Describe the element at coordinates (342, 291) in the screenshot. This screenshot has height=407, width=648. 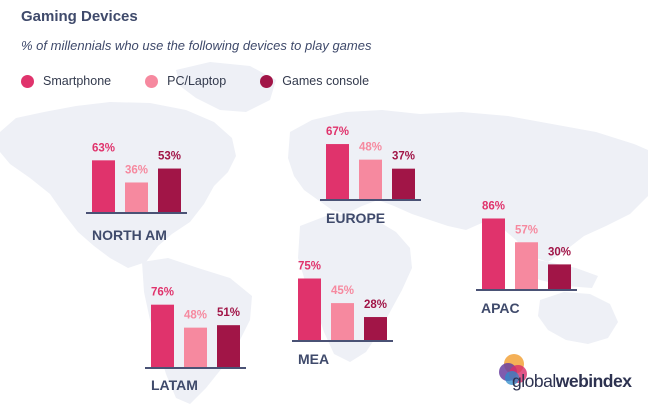
I see `value-label-mea-pc-laptop: 45%` at that location.